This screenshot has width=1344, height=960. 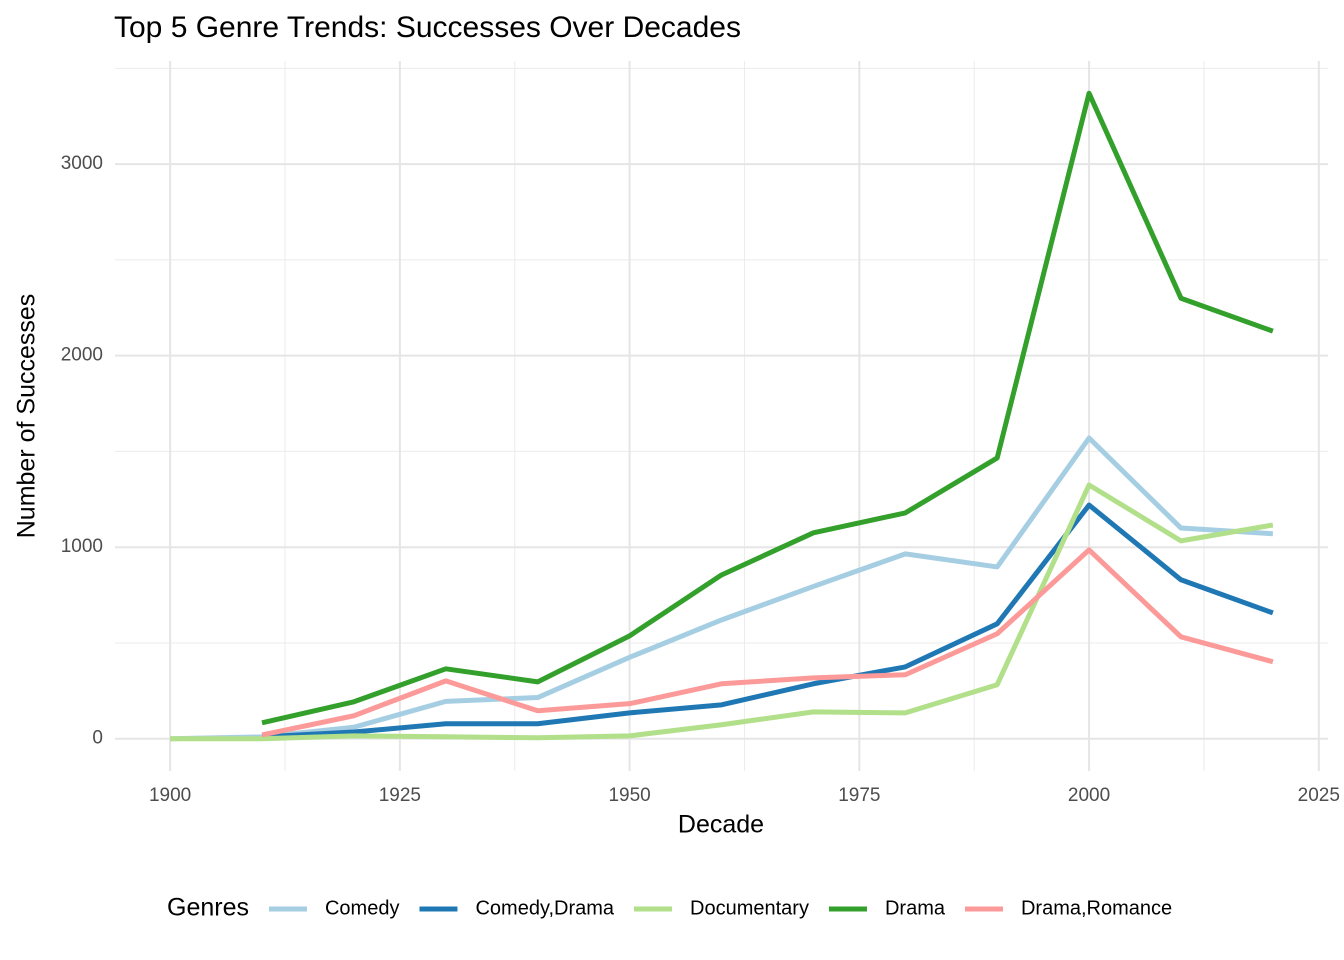 I want to click on legend-label: Drama,Romance, so click(x=1096, y=908).